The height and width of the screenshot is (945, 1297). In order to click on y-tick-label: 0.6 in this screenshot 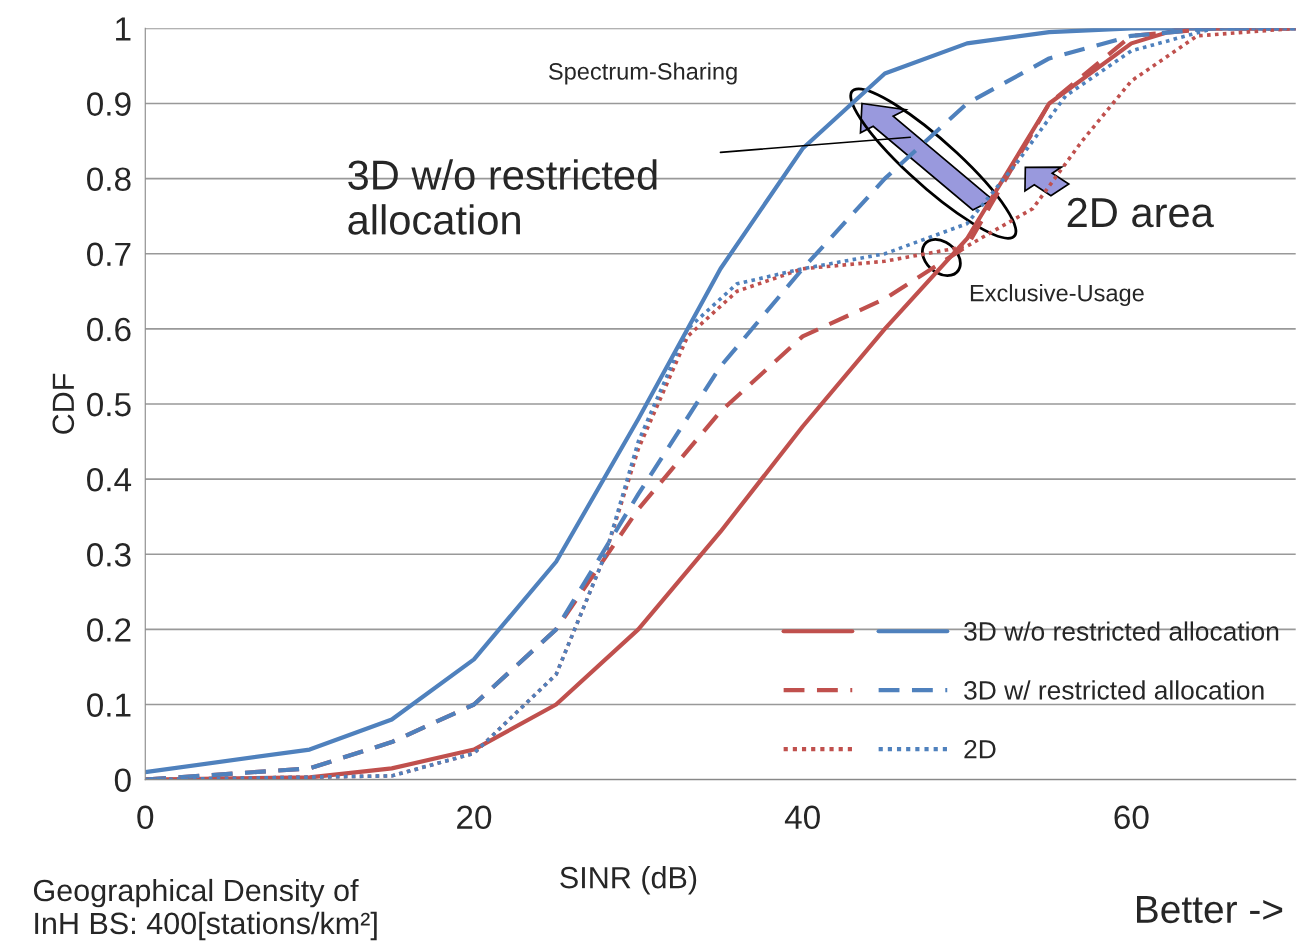, I will do `click(109, 329)`.